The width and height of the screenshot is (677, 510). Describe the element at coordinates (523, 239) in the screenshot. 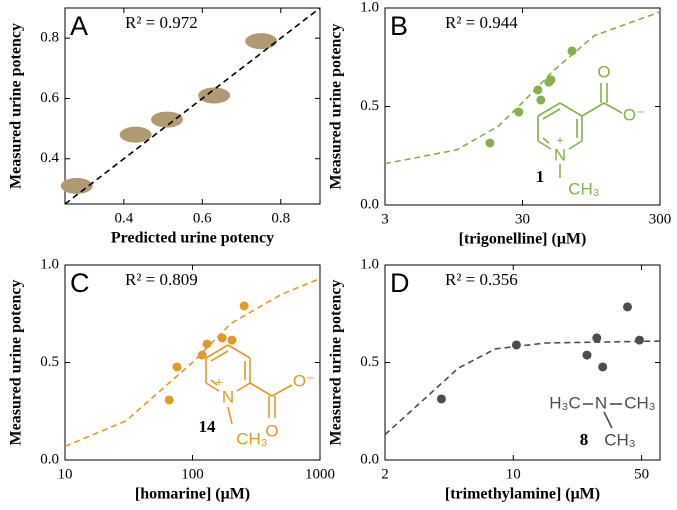

I see `x-axis-label: [trigonelline] (μM)` at that location.